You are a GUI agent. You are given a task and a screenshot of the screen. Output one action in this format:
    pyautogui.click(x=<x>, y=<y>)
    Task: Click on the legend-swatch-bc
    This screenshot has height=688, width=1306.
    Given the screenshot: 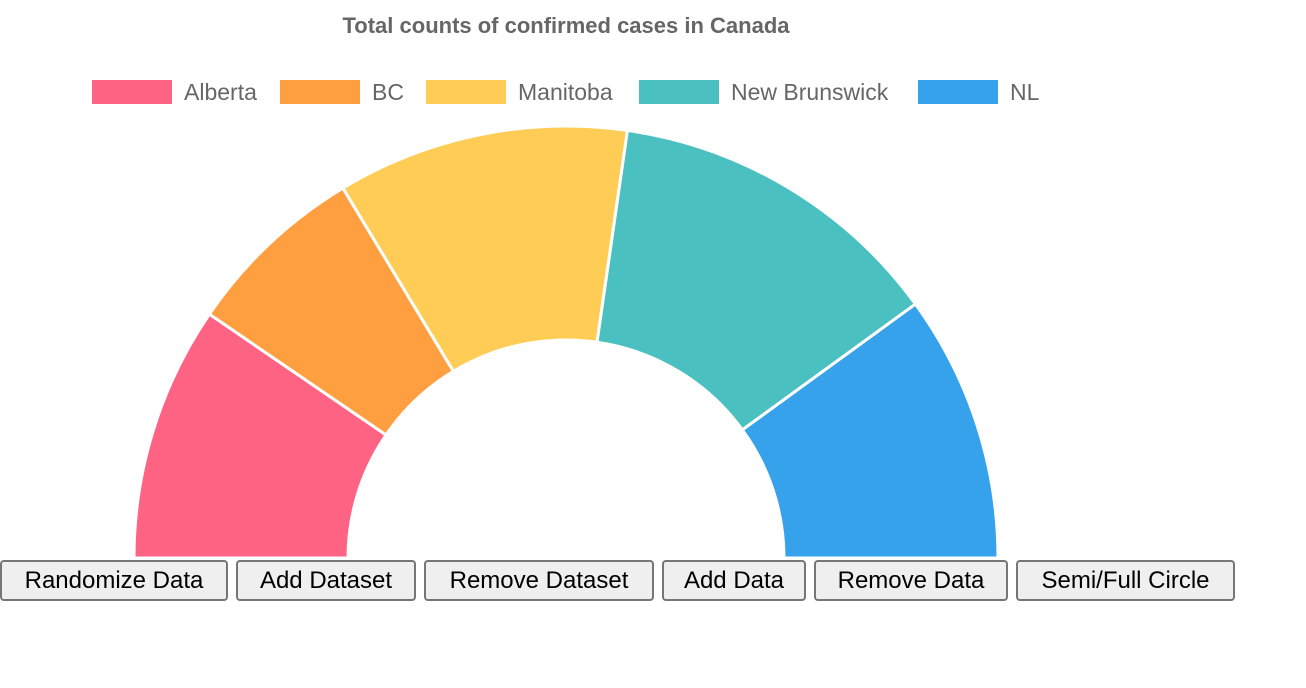 What is the action you would take?
    pyautogui.click(x=320, y=92)
    